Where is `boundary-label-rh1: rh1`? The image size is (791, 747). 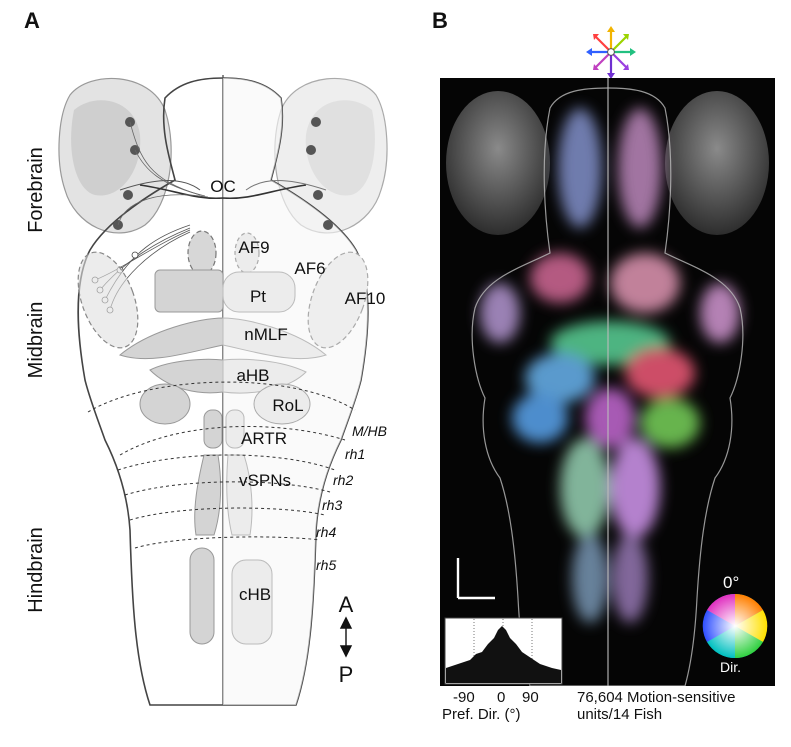 boundary-label-rh1: rh1 is located at coordinates (355, 454).